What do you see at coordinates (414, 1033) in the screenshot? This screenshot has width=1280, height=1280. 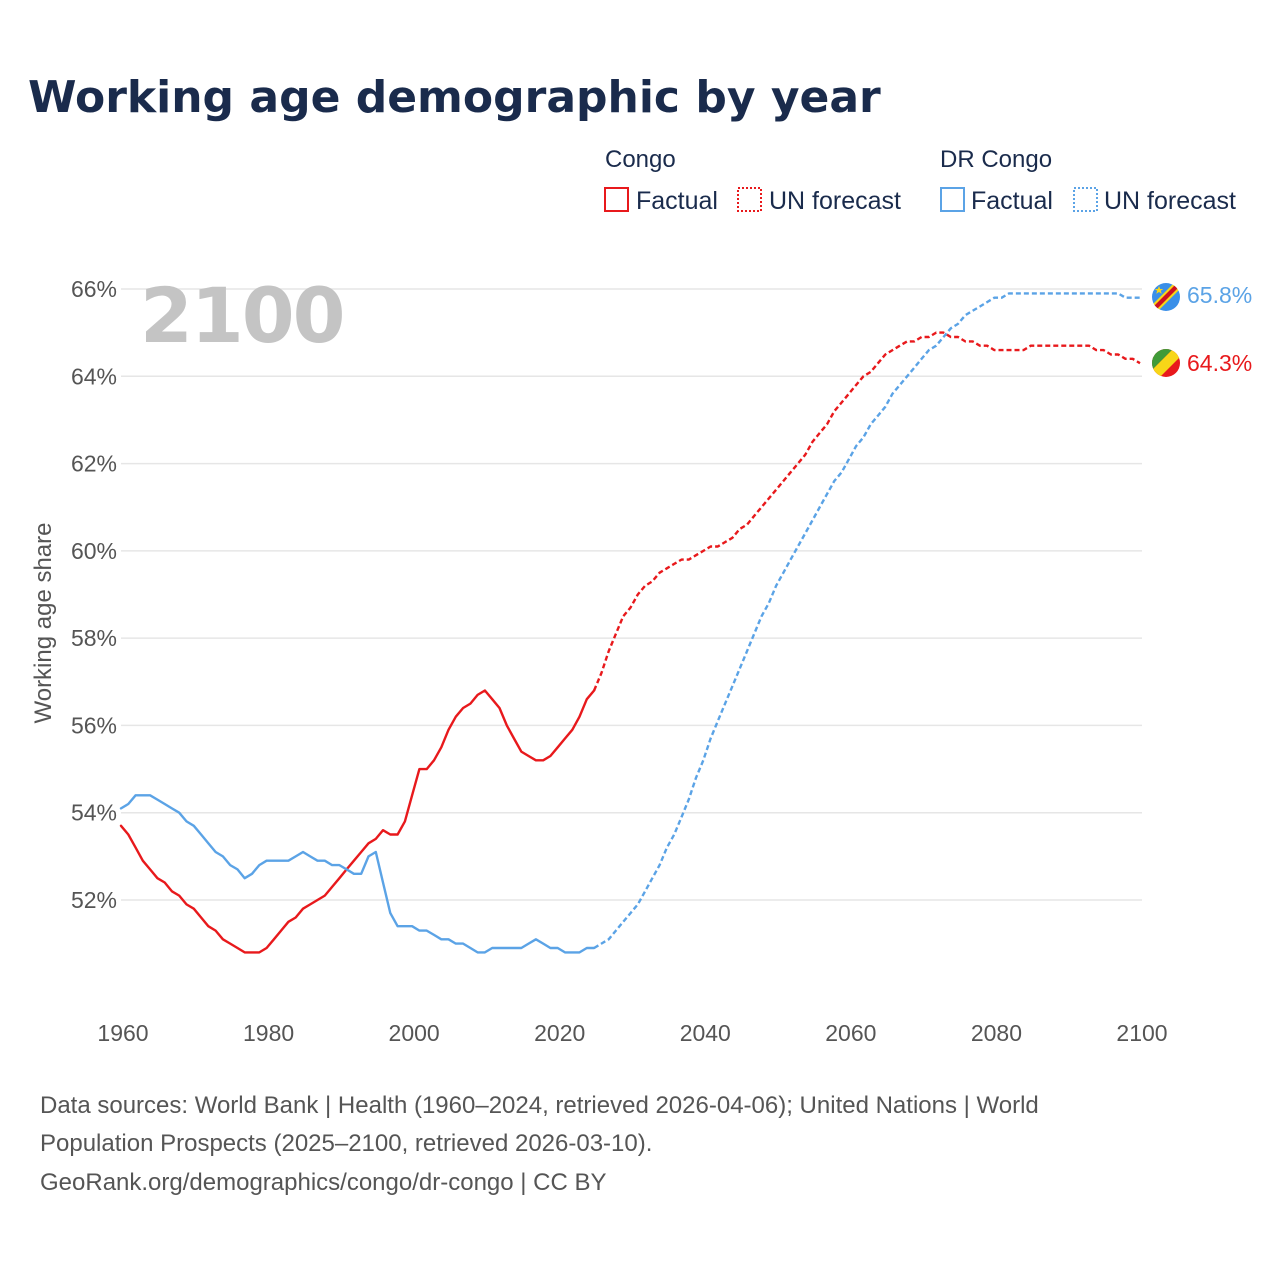 I see `x-tick-label: 2000` at bounding box center [414, 1033].